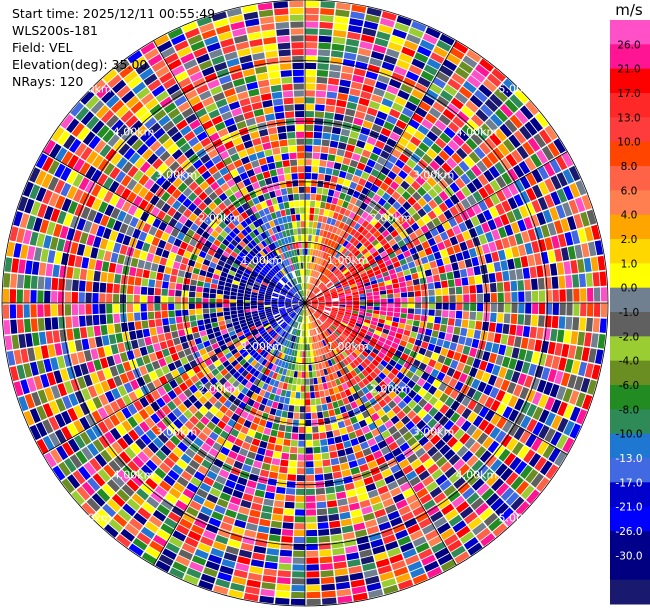 The image size is (650, 610). Describe the element at coordinates (628, 70) in the screenshot. I see `colorbar-tick-label: 21.0` at that location.